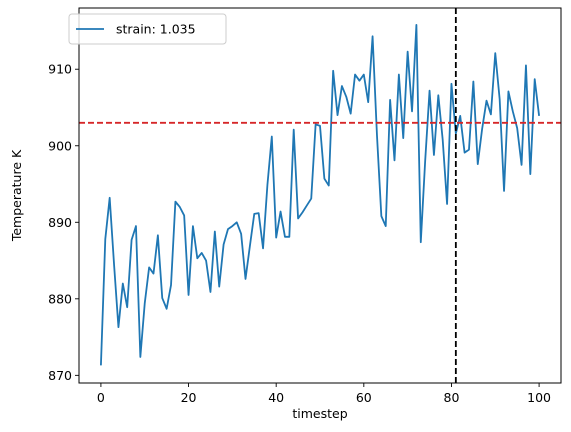 The height and width of the screenshot is (432, 571). I want to click on legend-label: strain: 1.035, so click(156, 29).